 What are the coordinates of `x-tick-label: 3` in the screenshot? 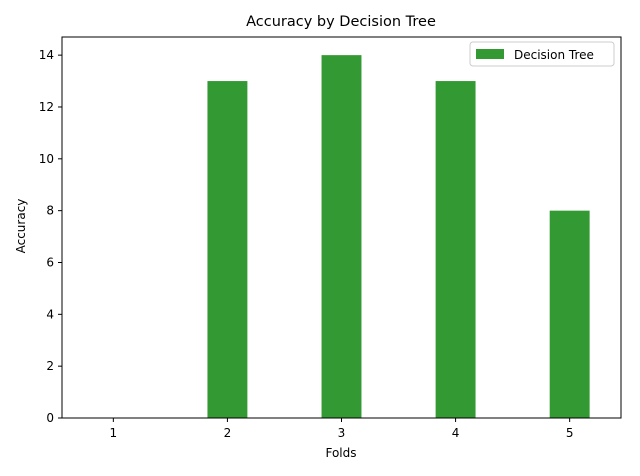 It's located at (342, 433).